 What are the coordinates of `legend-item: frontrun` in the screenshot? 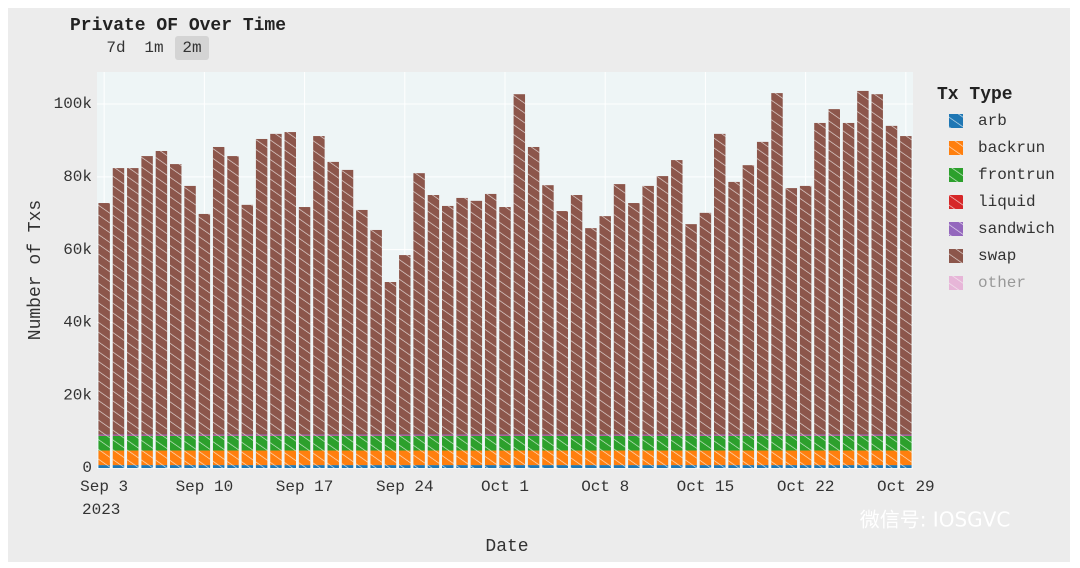 It's located at (1002, 175).